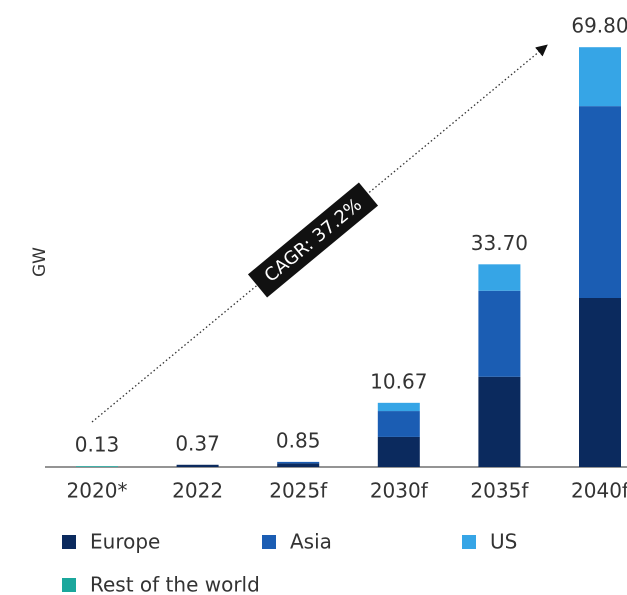  What do you see at coordinates (125, 542) in the screenshot?
I see `legend-label: Europe` at bounding box center [125, 542].